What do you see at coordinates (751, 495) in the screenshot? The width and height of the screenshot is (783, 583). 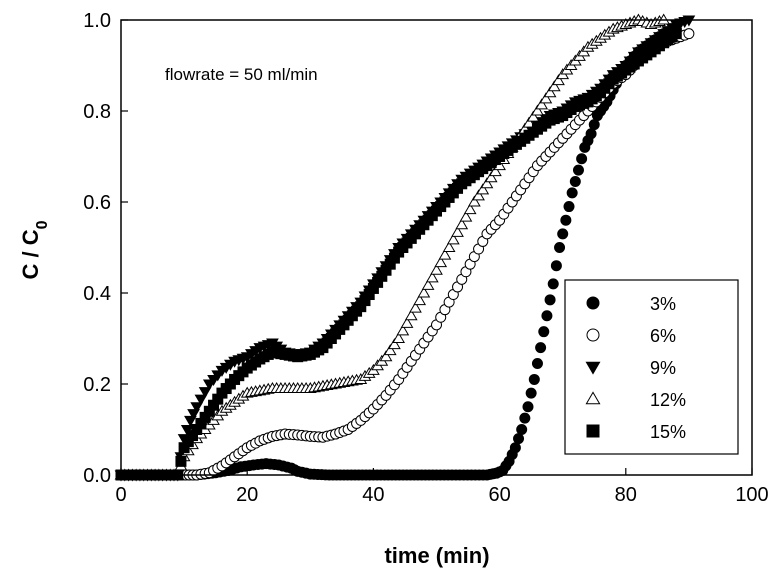 I see `x-tick-label: 100` at bounding box center [751, 495].